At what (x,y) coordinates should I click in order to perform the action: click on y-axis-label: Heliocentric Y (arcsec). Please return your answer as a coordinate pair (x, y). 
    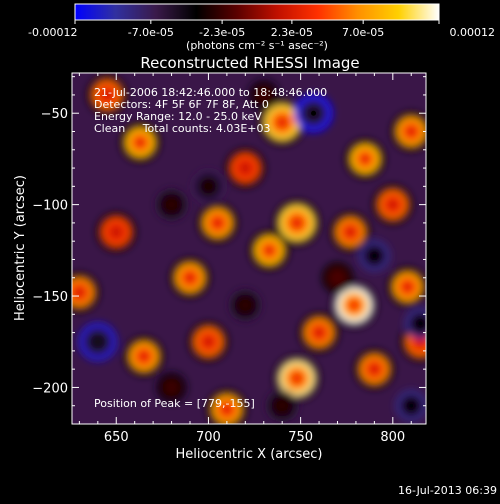
    Looking at the image, I should click on (20, 248).